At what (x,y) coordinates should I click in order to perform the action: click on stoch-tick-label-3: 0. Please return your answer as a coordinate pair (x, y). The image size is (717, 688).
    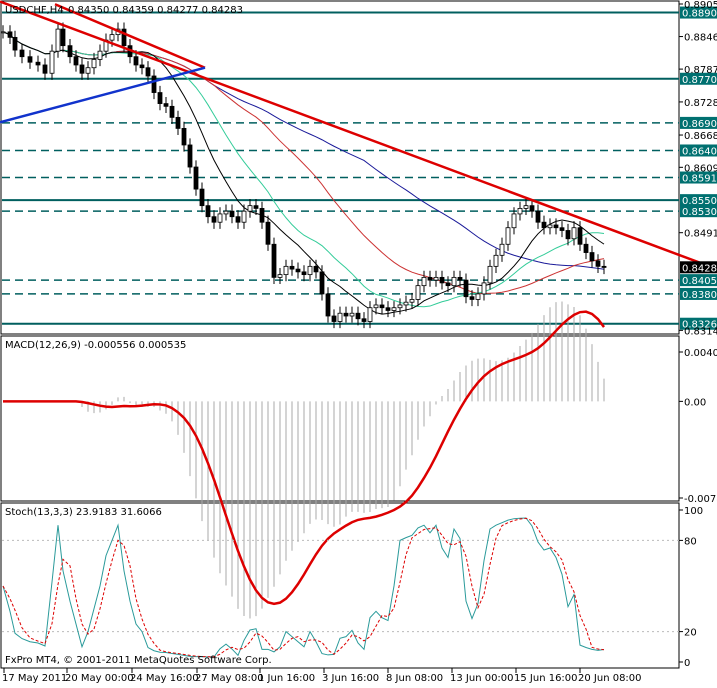
    Looking at the image, I should click on (687, 663).